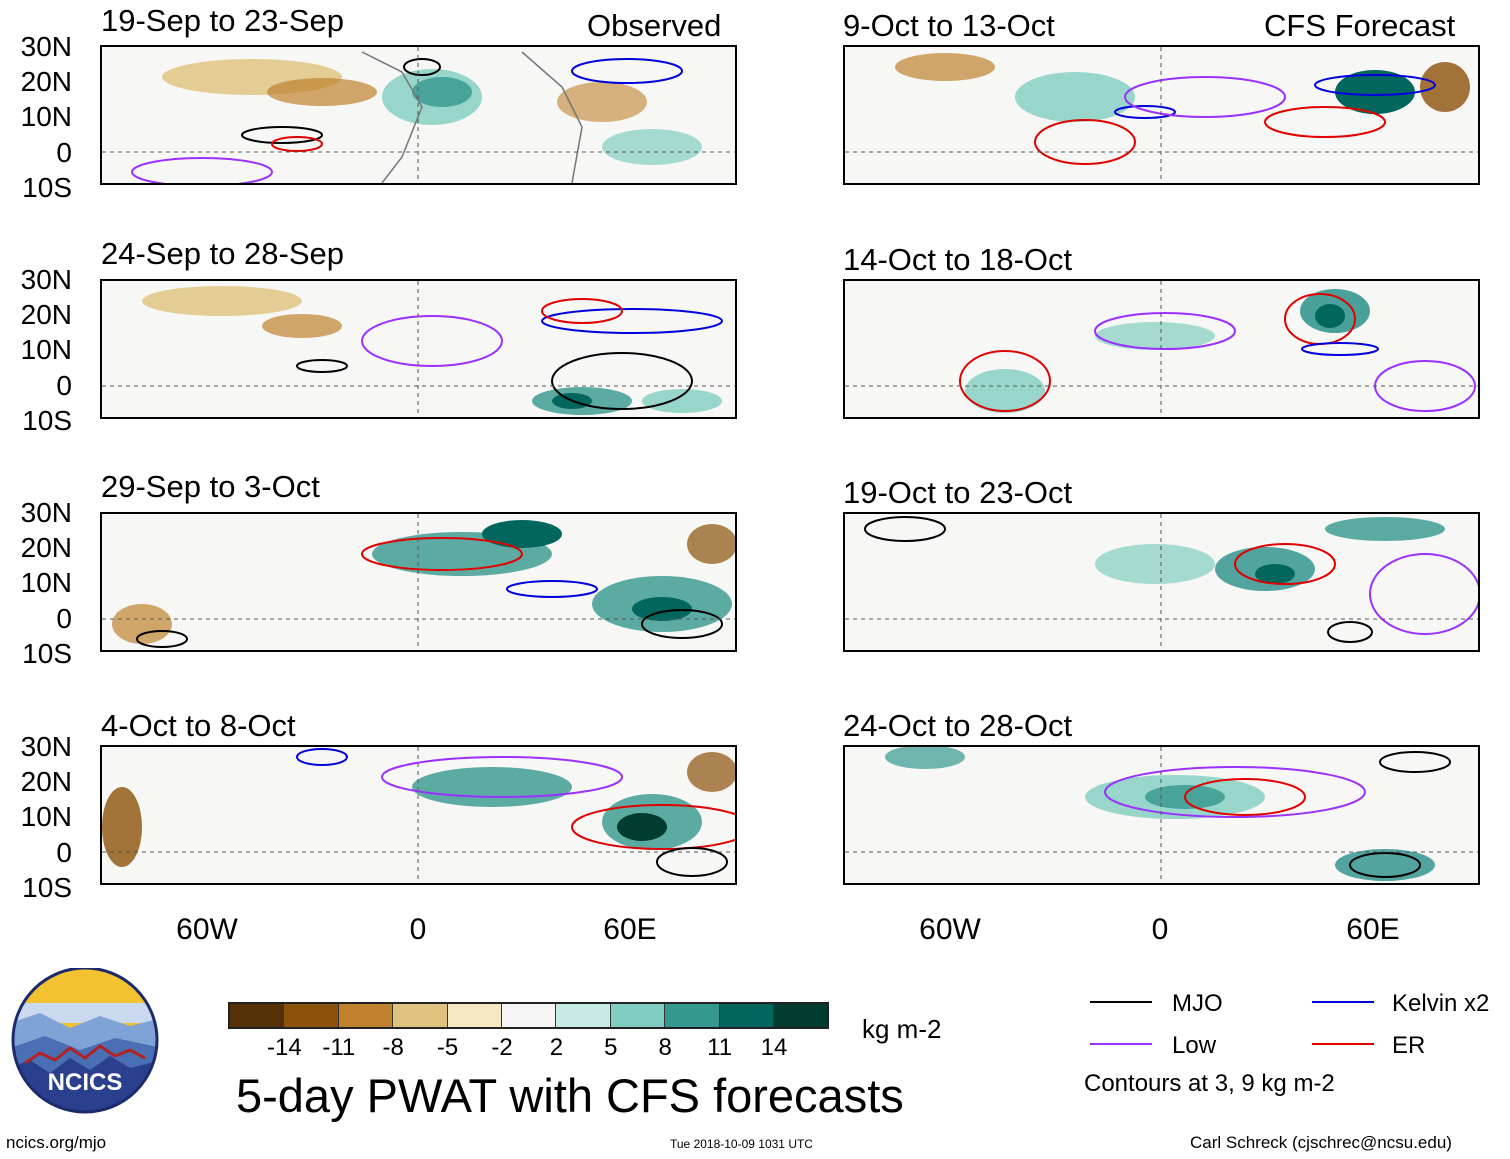  Describe the element at coordinates (1441, 1003) in the screenshot. I see `legend-kelvin-label: Kelvin x2` at that location.